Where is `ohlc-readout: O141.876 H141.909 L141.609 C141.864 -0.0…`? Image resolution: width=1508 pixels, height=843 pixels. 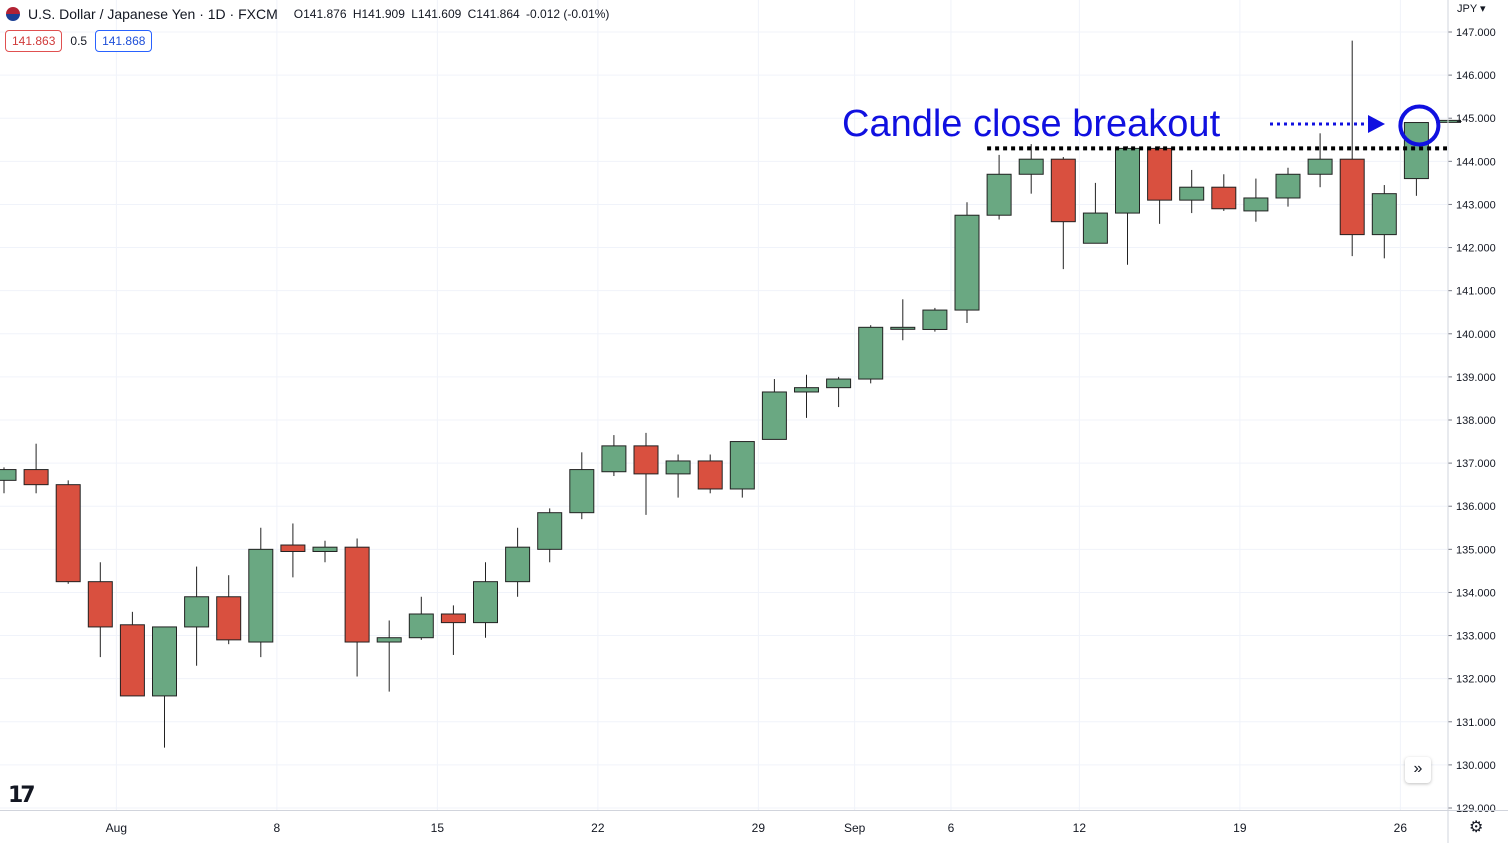 ohlc-readout: O141.876 H141.909 L141.609 C141.864 -0.0… is located at coordinates (453, 14).